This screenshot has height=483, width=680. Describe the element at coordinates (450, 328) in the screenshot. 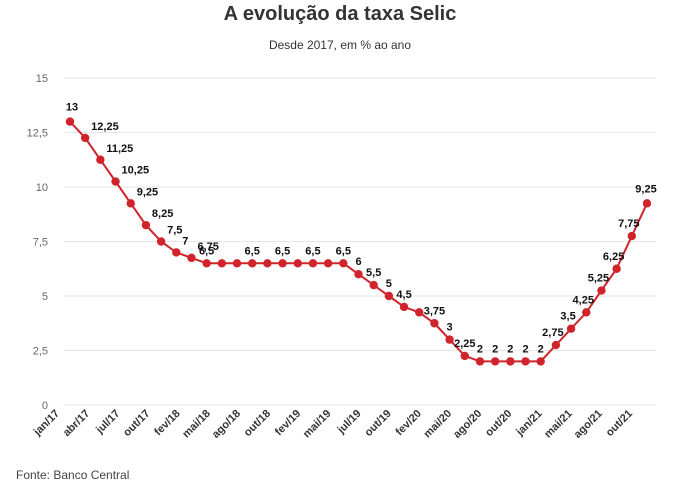

I see `data-label: 3` at that location.